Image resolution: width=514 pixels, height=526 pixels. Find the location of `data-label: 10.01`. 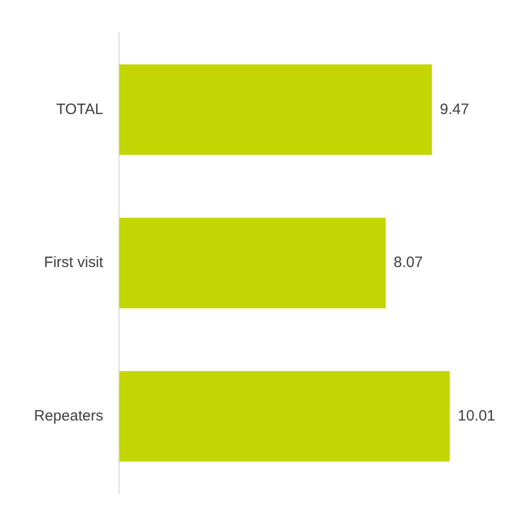

data-label: 10.01 is located at coordinates (477, 415).